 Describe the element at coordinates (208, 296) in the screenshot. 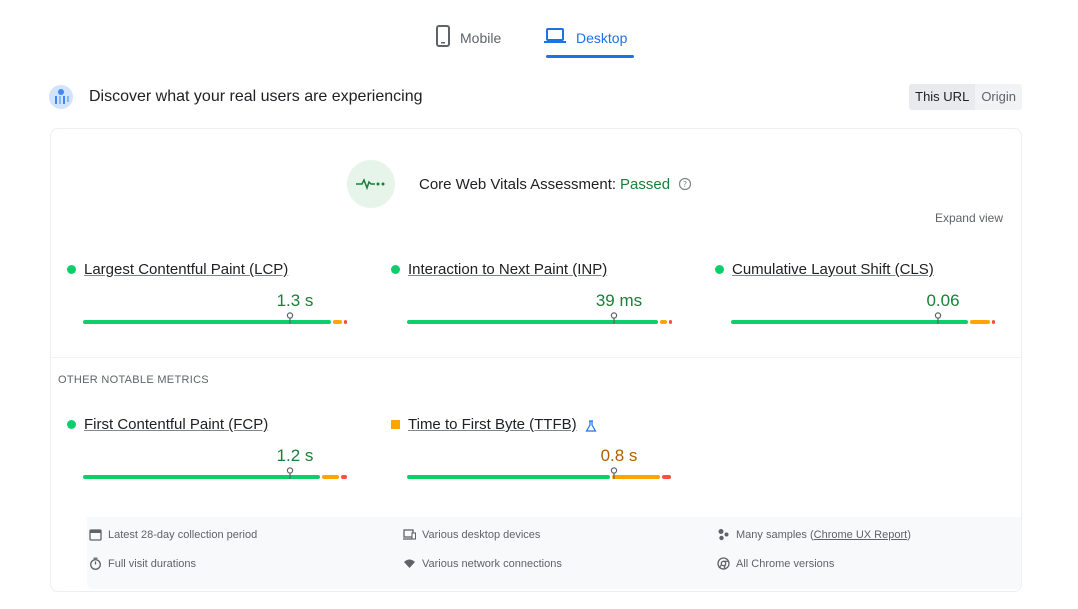

I see `metric-lcp: Largest Contentful Paint (LCP) 1.3 s` at that location.